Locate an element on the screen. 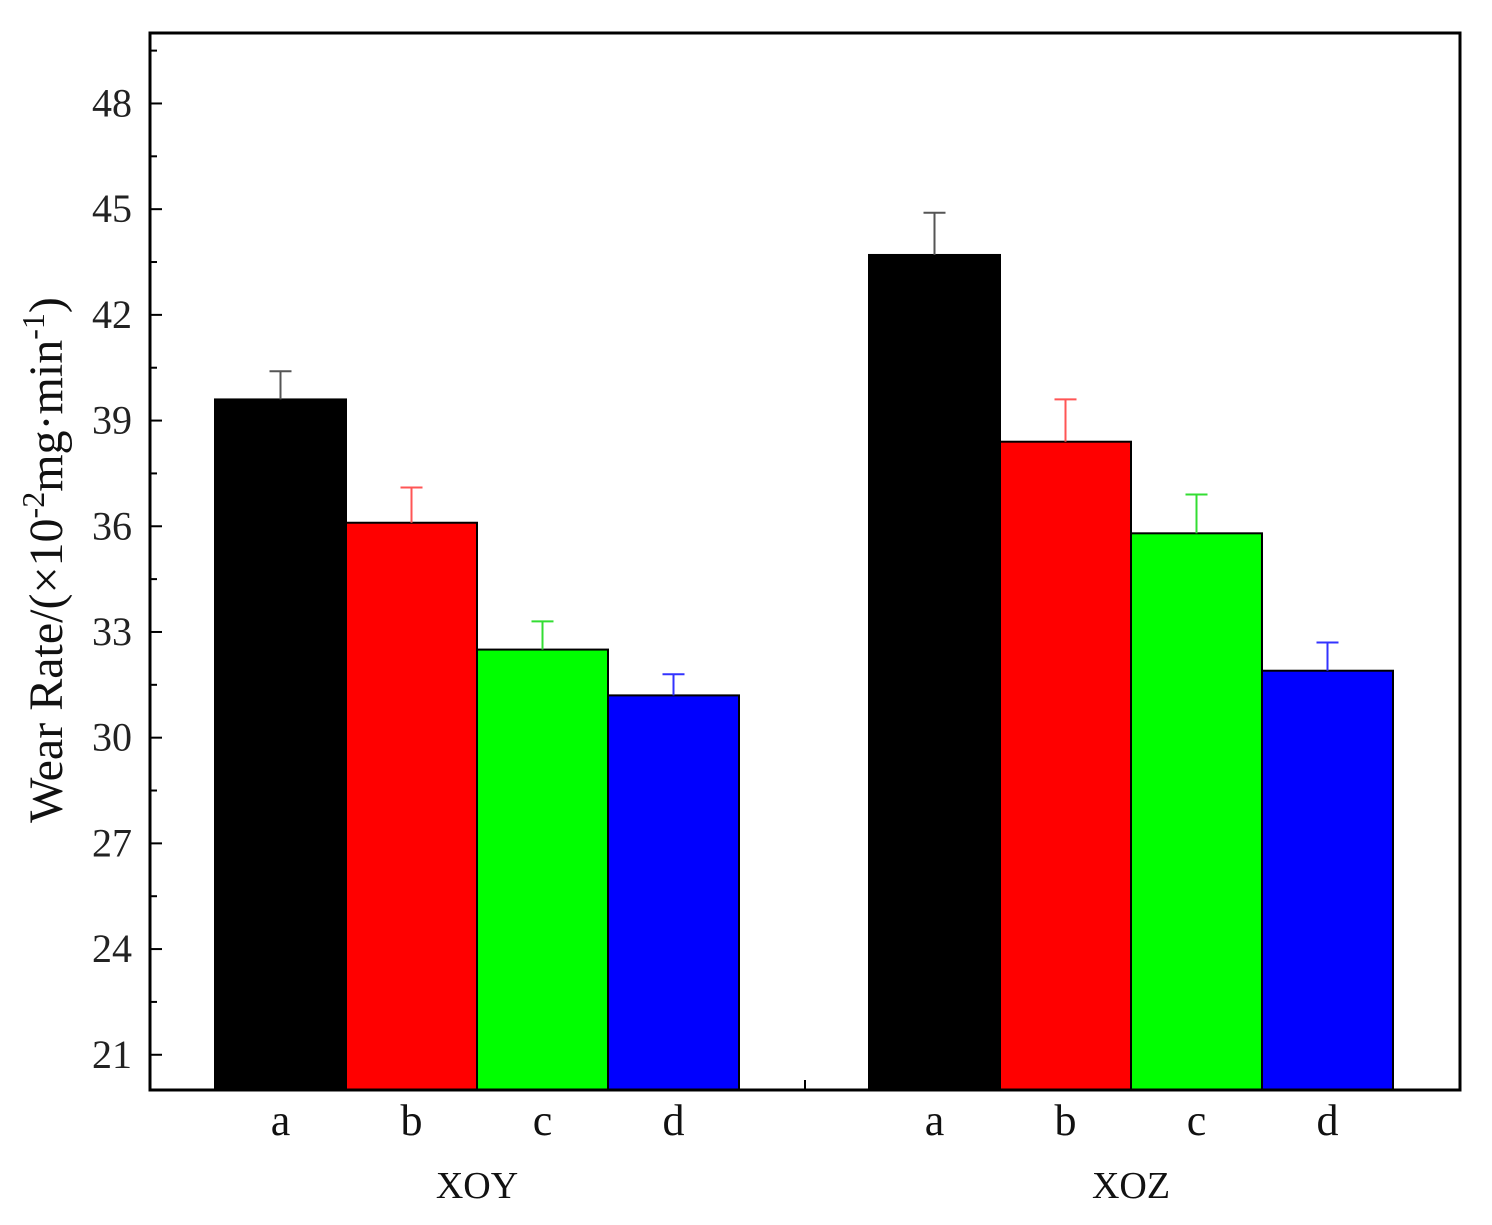 The image size is (1492, 1225). bar-xoy-b is located at coordinates (411, 806).